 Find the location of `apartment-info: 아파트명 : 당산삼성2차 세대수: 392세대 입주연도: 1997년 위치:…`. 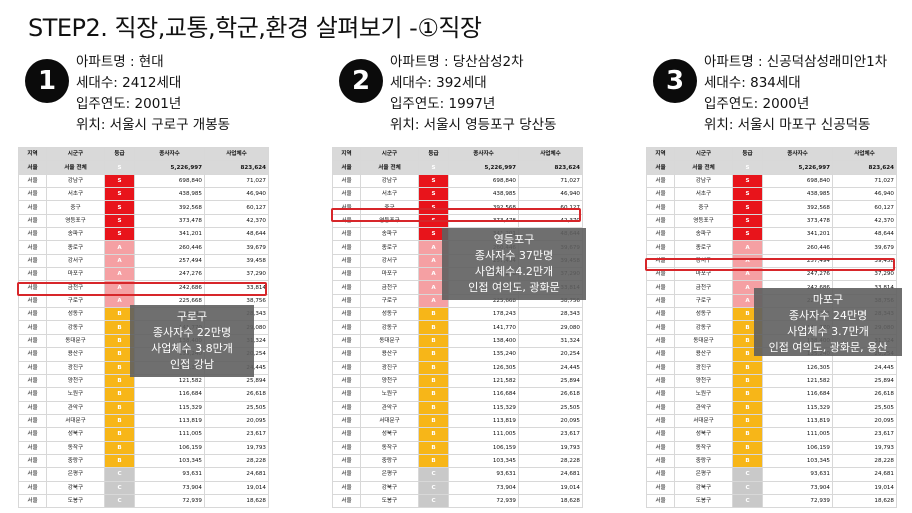

apartment-info: 아파트명 : 당산삼성2차 세대수: 392세대 입주연도: 1997년 위치:… is located at coordinates (473, 94).